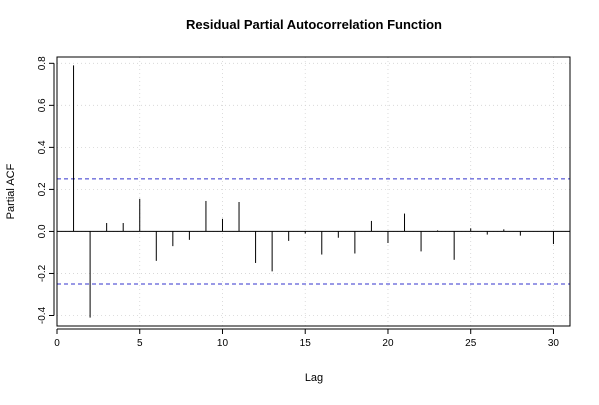 The height and width of the screenshot is (405, 599). I want to click on y-tick-label: 0.4, so click(42, 147).